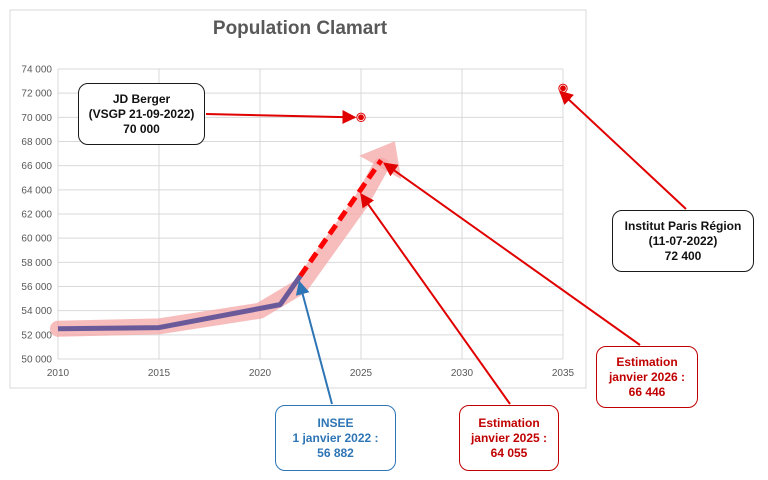 Image resolution: width=768 pixels, height=480 pixels. I want to click on callout-jd-berger: JD Berger (VSGP 21-09-2022) 70 000, so click(141, 114).